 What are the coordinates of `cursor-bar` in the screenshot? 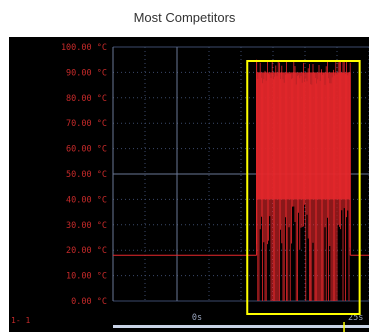 It's located at (241, 327).